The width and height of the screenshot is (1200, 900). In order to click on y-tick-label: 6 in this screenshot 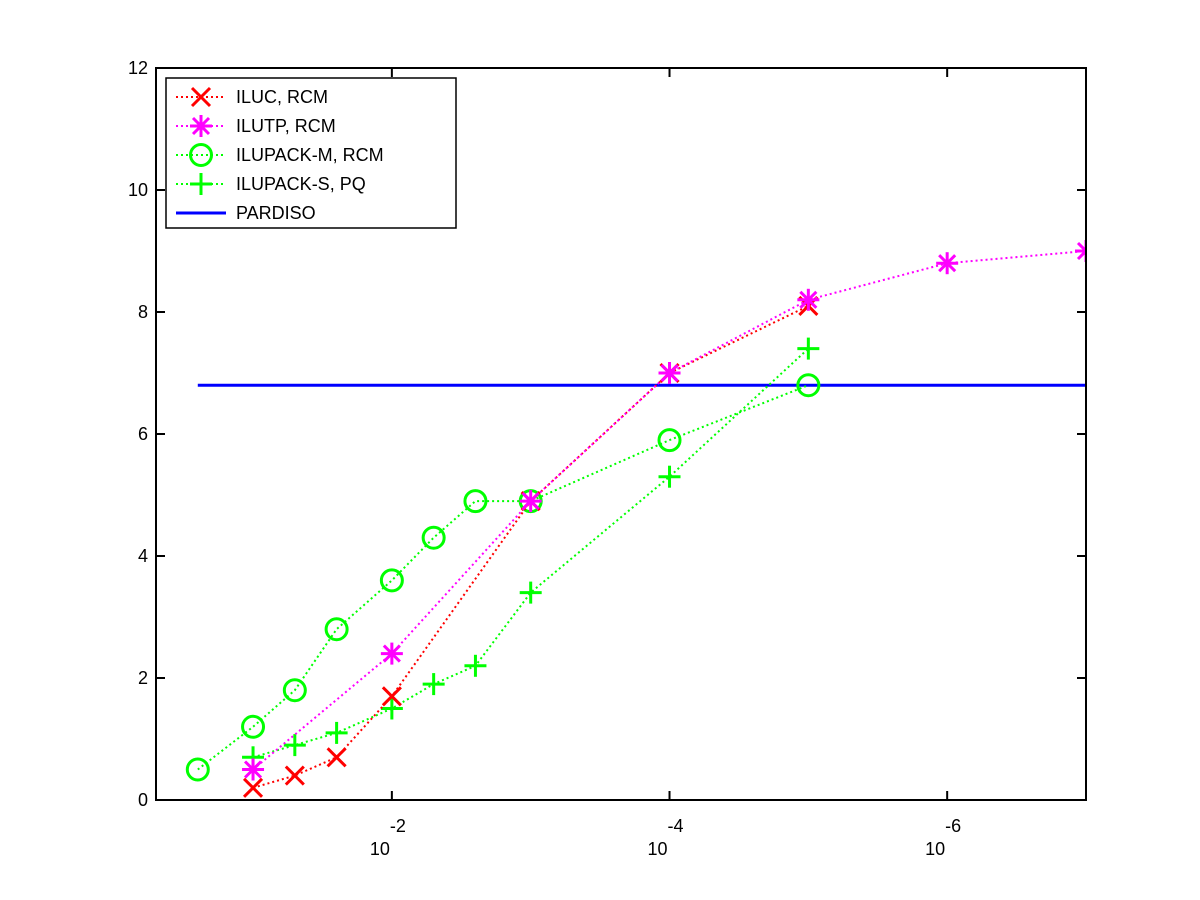, I will do `click(143, 434)`.